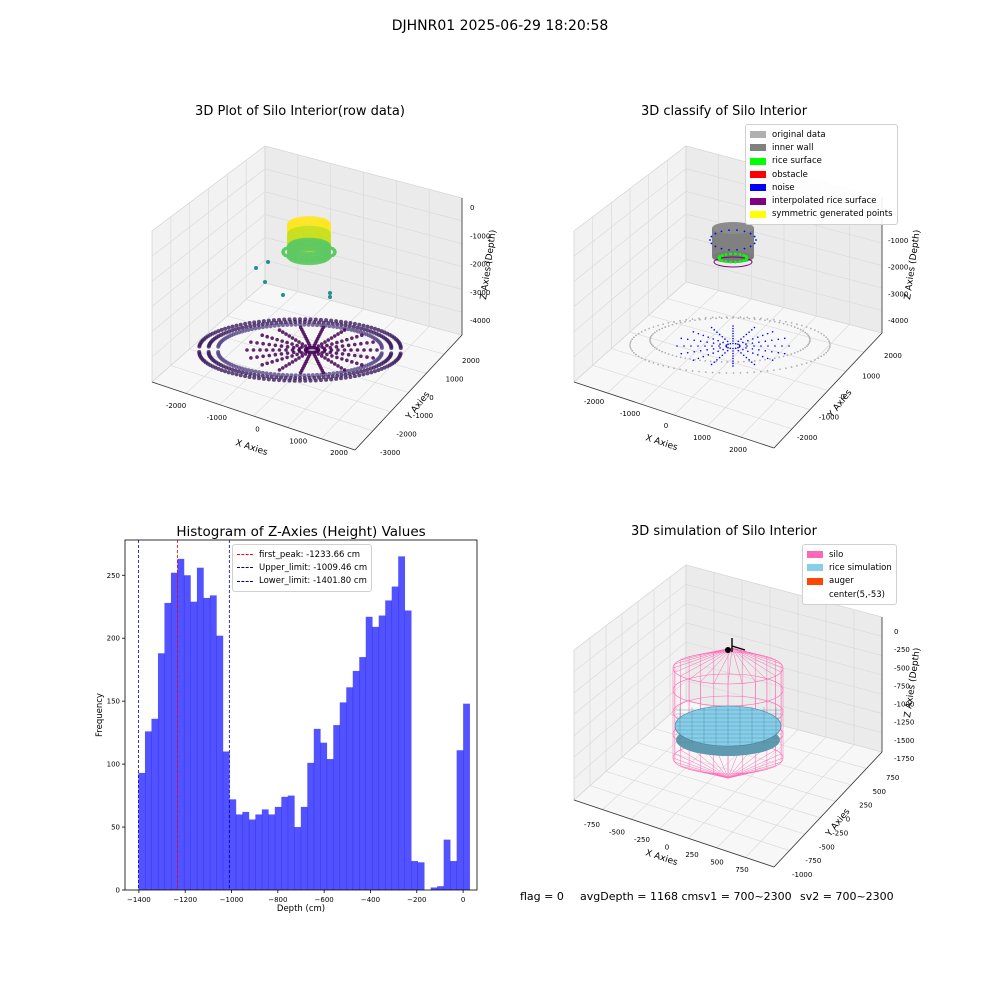 This screenshot has height=1000, width=1000. What do you see at coordinates (793, 147) in the screenshot?
I see `legend-label: inner wall` at bounding box center [793, 147].